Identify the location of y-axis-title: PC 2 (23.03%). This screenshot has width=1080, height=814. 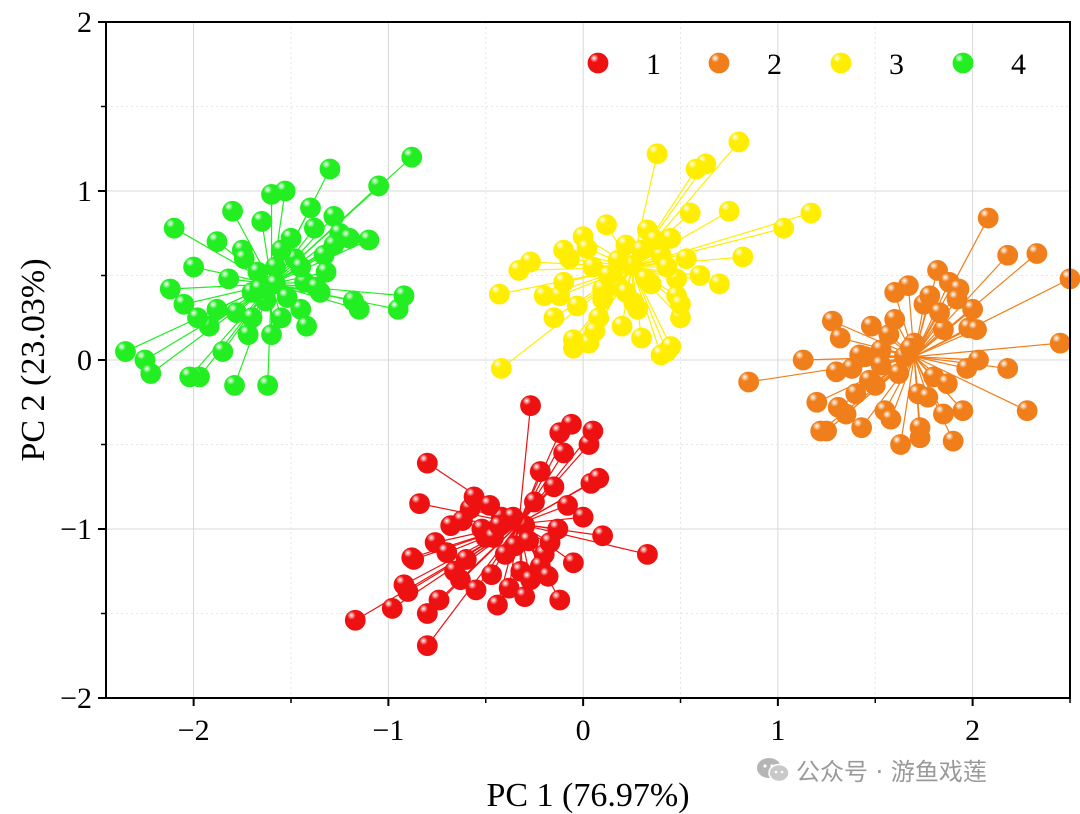
(33, 359).